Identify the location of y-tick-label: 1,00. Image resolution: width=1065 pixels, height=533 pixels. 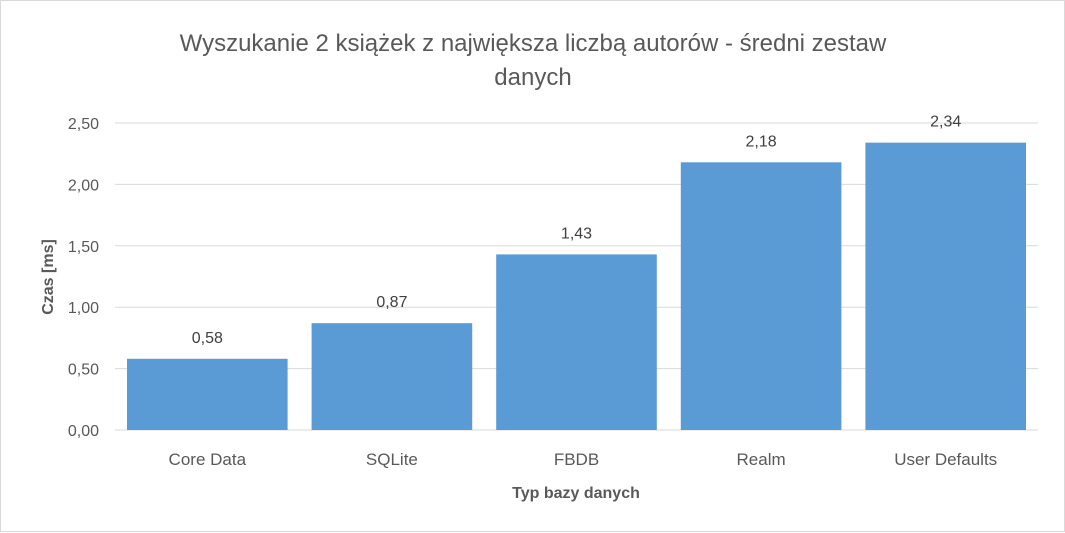
(83, 308).